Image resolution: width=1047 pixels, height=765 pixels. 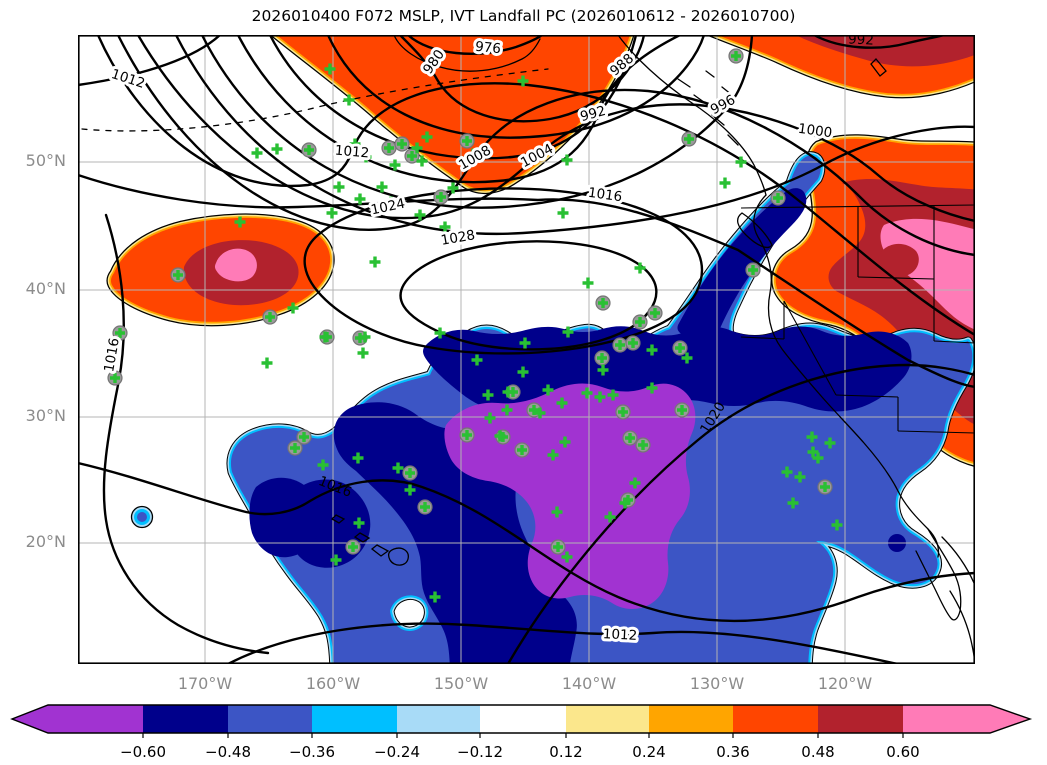 What do you see at coordinates (527, 622) in the screenshot?
I see `fill-navy-south-column` at bounding box center [527, 622].